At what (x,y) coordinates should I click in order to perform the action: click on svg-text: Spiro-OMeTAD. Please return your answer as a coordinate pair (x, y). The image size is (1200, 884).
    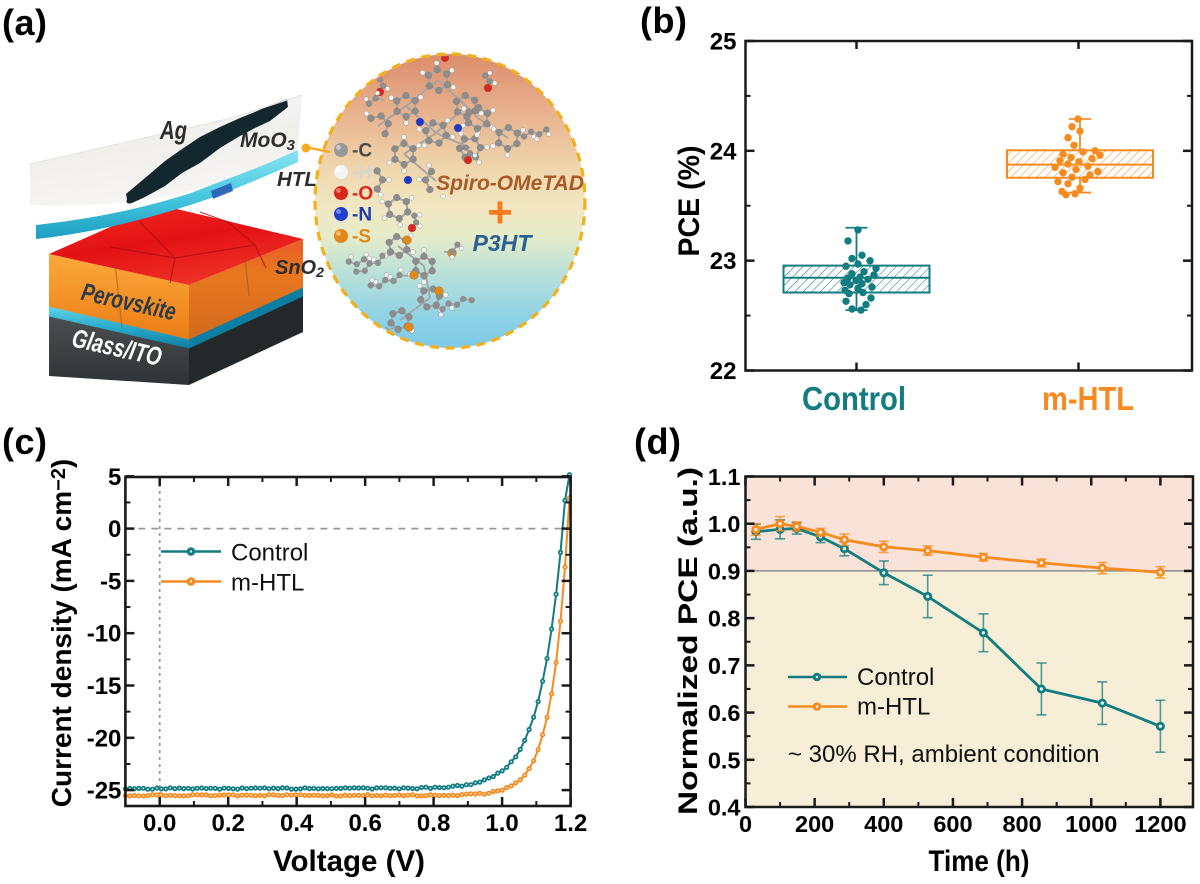
    Looking at the image, I should click on (510, 183).